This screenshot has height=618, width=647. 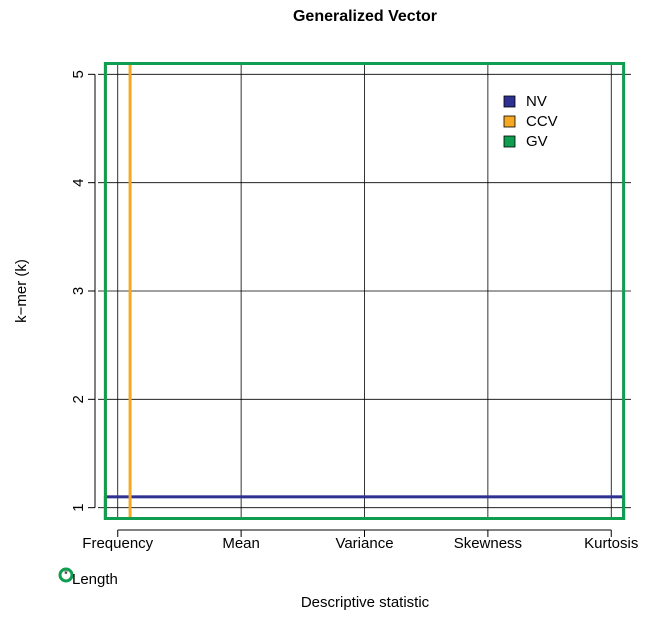 I want to click on chart-title: Generalized Vector, so click(x=365, y=16).